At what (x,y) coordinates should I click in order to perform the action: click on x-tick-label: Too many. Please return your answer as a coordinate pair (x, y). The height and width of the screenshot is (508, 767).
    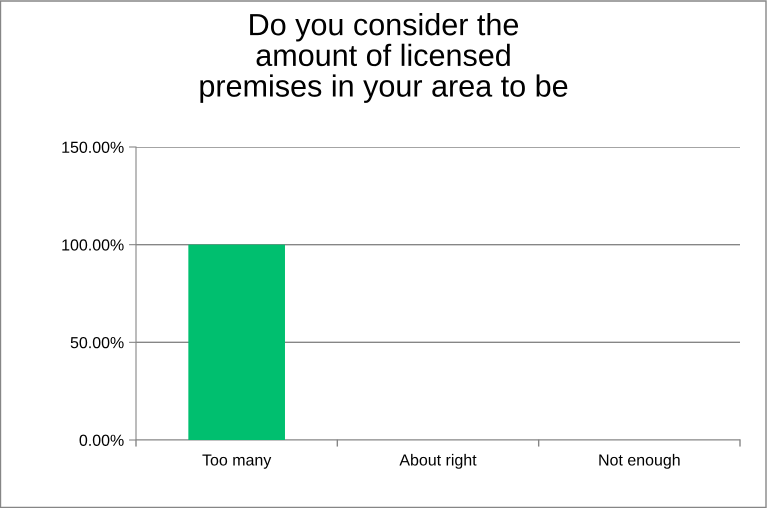
    Looking at the image, I should click on (237, 461).